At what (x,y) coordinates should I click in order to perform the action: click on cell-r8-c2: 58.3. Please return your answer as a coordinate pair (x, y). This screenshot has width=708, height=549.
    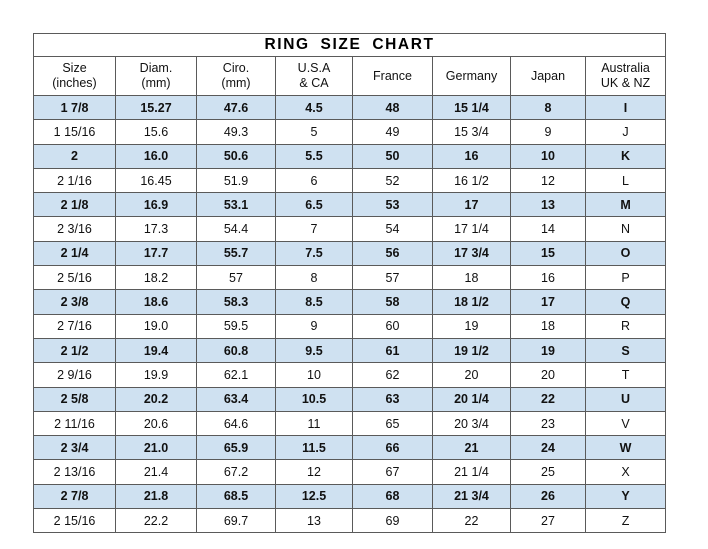
    Looking at the image, I should click on (236, 302).